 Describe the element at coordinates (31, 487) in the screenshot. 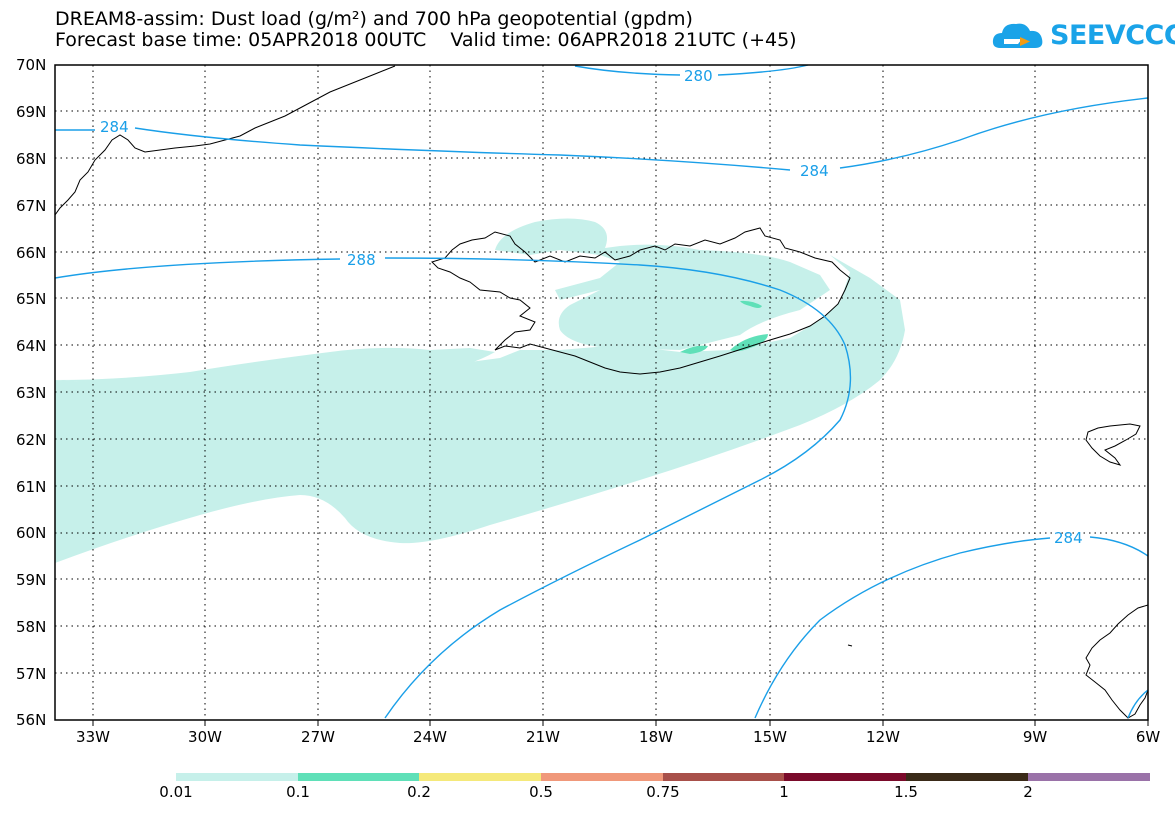

I see `lat-label: 61N` at that location.